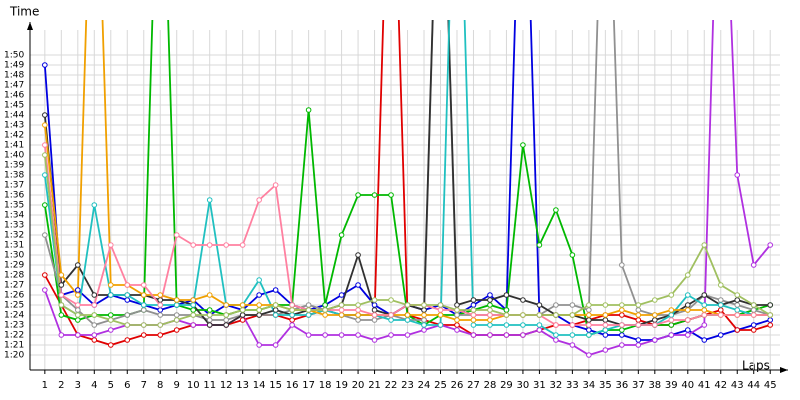 The image size is (800, 400). Describe the element at coordinates (14, 96) in the screenshot. I see `y-tick-label: 1:46` at that location.